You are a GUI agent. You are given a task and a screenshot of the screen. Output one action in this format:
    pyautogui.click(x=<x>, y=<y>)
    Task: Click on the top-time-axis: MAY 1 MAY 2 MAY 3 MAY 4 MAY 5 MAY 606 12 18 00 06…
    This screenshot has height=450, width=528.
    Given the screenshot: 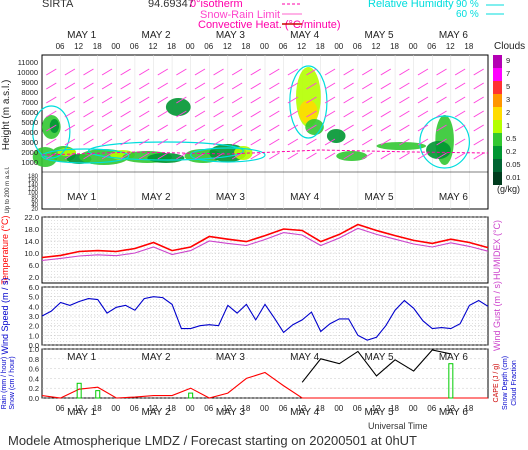 What is the action you would take?
    pyautogui.click(x=265, y=40)
    